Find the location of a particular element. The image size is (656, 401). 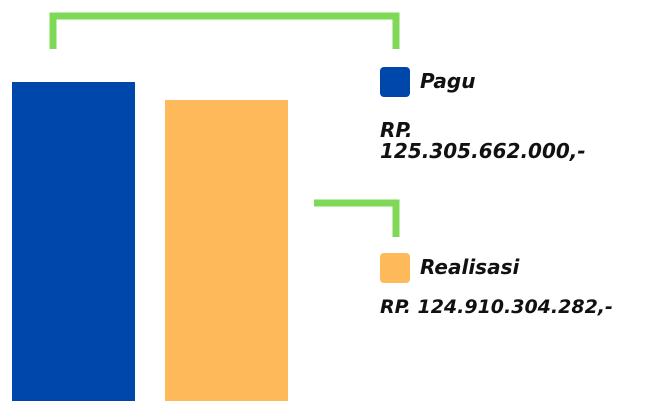

pagu-label: Pagu is located at coordinates (448, 81).